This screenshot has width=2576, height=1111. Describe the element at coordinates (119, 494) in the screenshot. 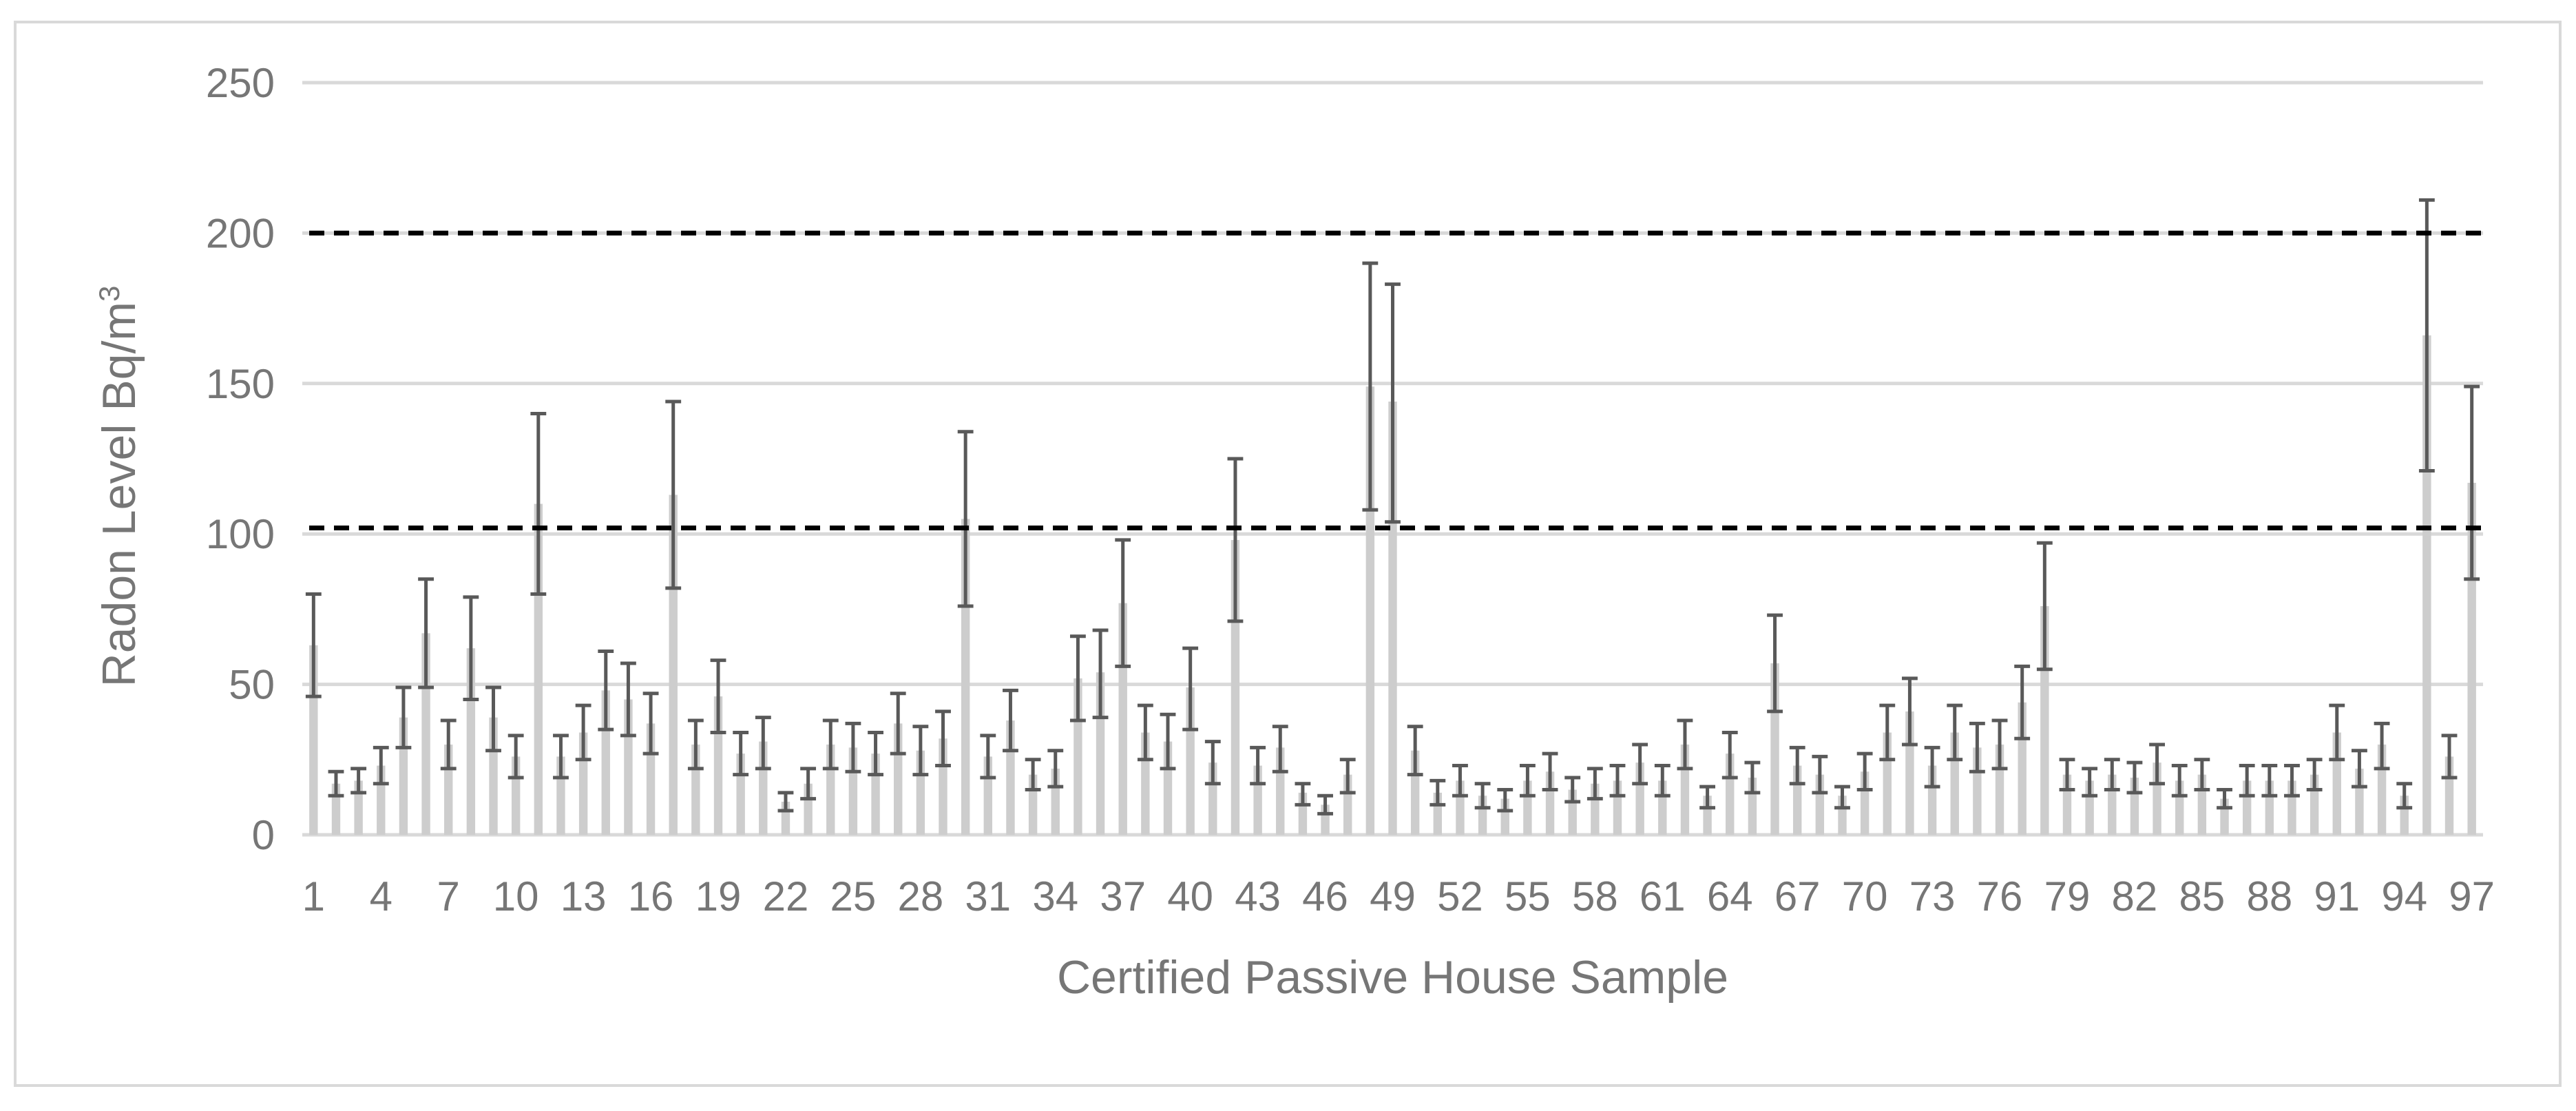

I see `y-axis-title-main: Radon Level Bq/m` at that location.